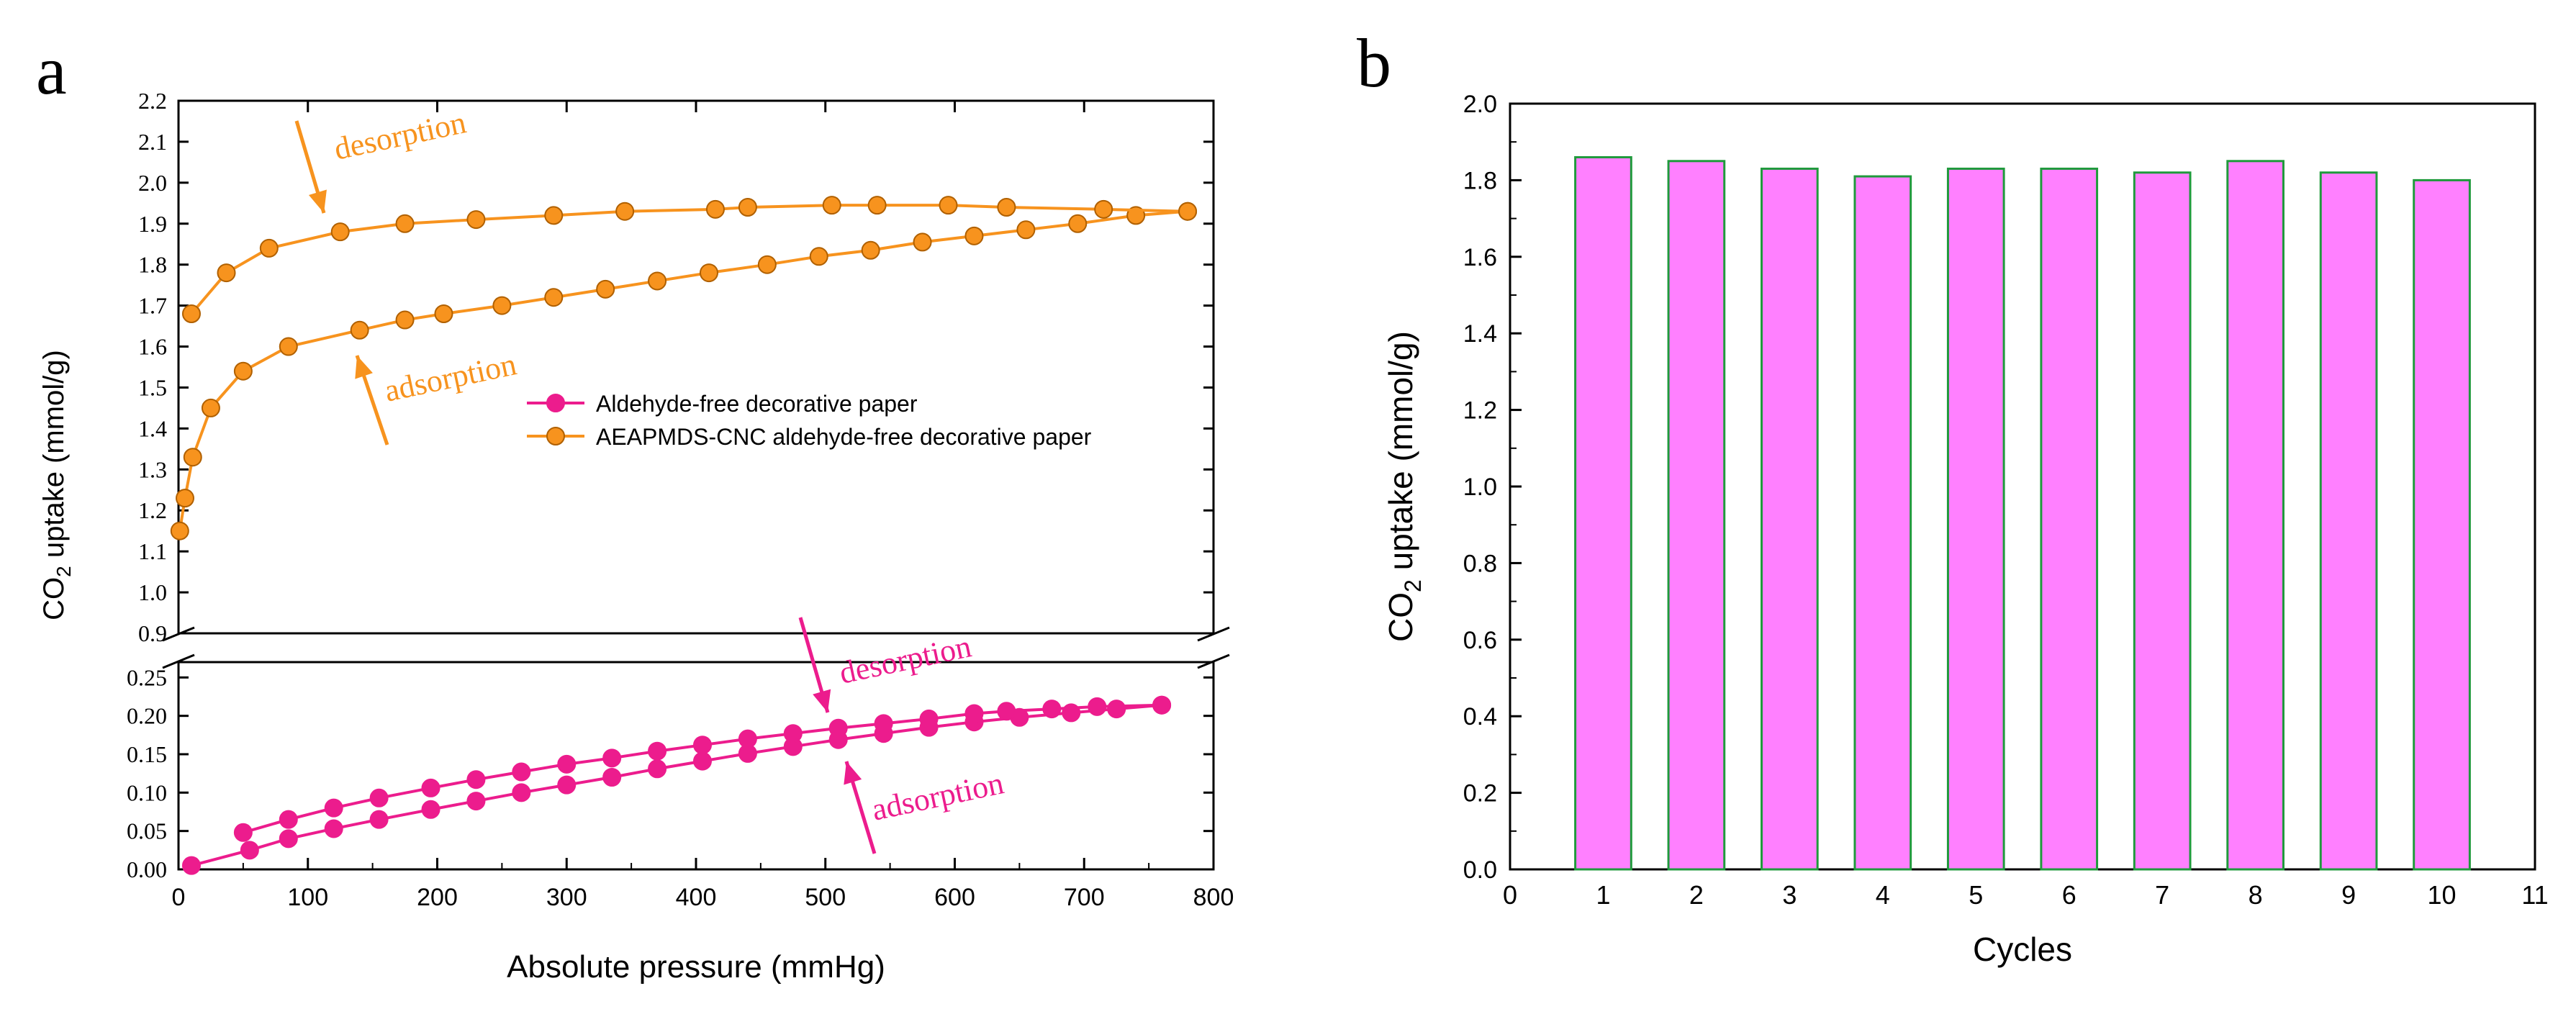  What do you see at coordinates (147, 869) in the screenshot?
I see `lower-y-tick-label: 0.00` at bounding box center [147, 869].